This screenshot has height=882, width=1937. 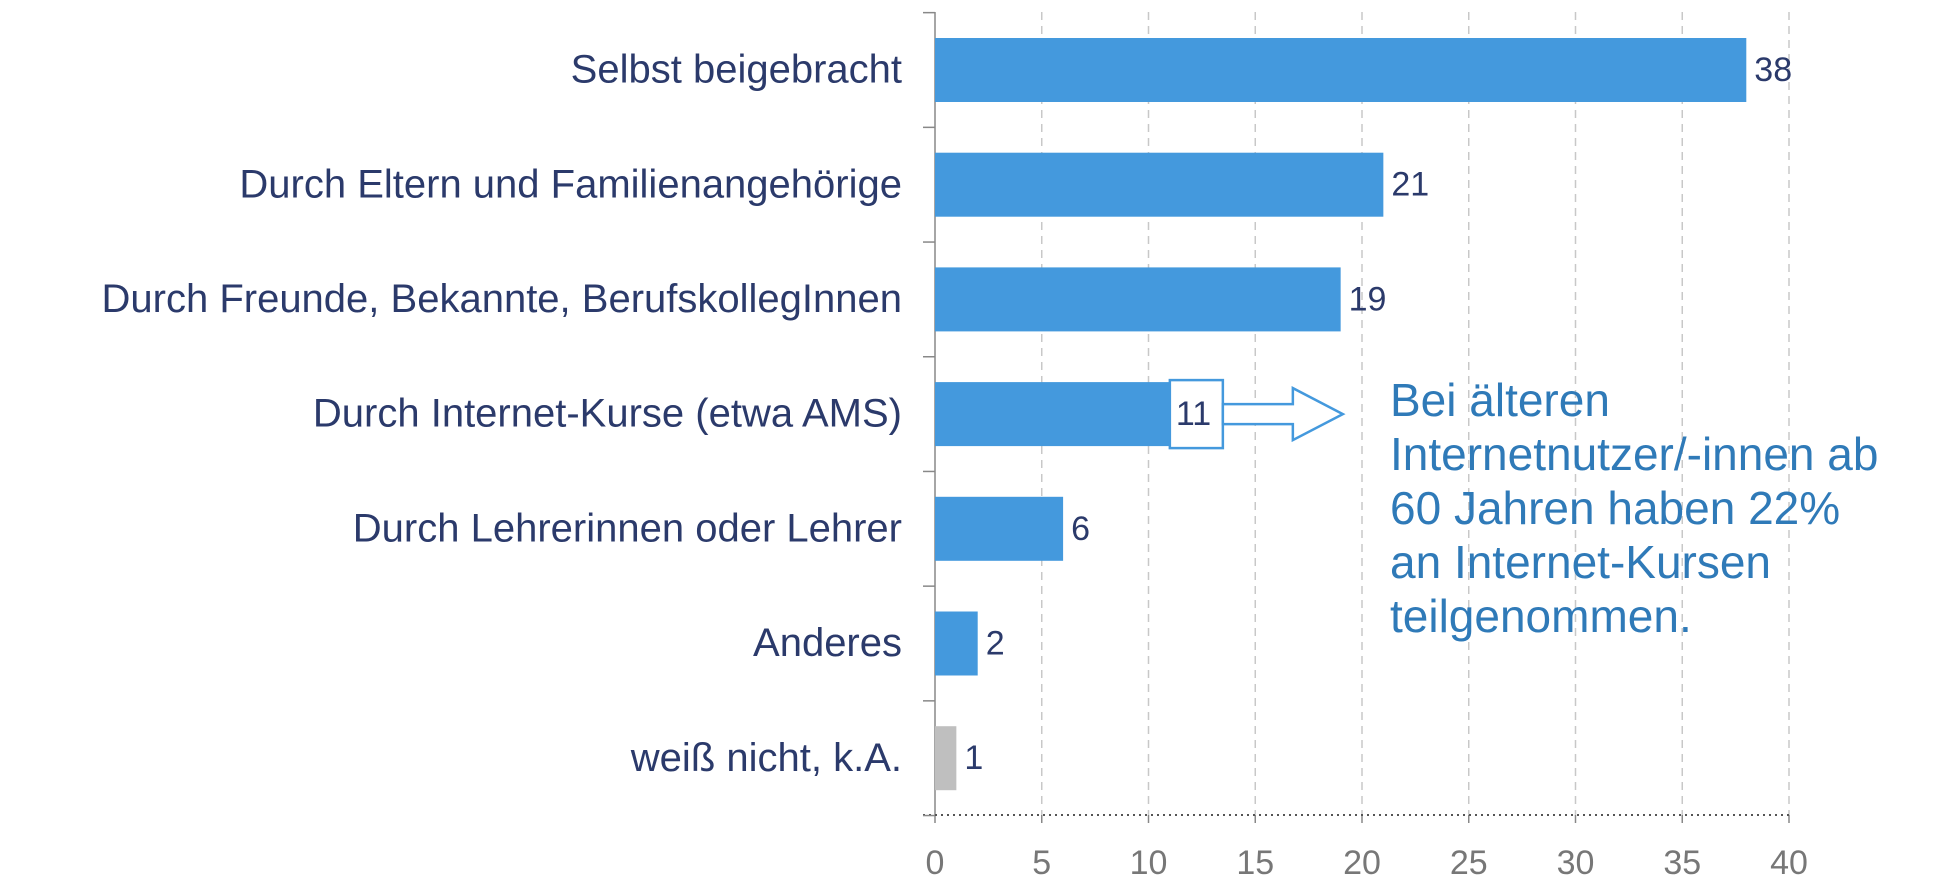 I want to click on y-tick-label: Durch Internet-Kurse (etwa AMS), so click(x=607, y=414).